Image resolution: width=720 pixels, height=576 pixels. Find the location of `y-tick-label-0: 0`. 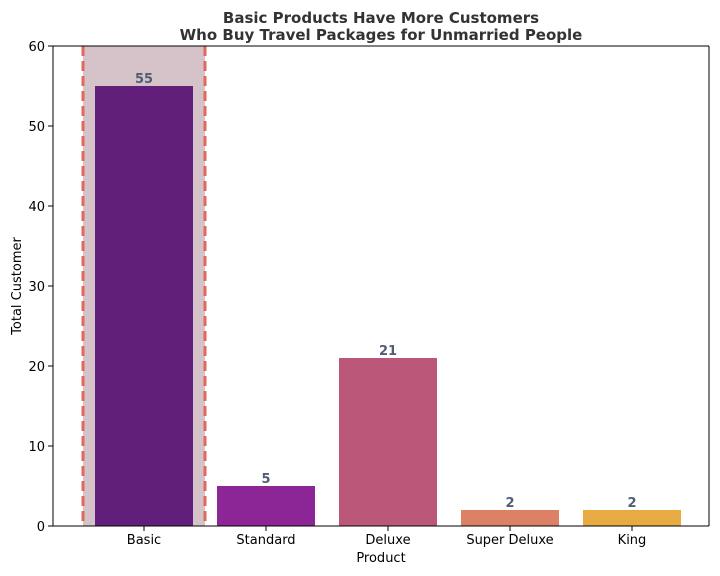

y-tick-label-0: 0 is located at coordinates (41, 527).